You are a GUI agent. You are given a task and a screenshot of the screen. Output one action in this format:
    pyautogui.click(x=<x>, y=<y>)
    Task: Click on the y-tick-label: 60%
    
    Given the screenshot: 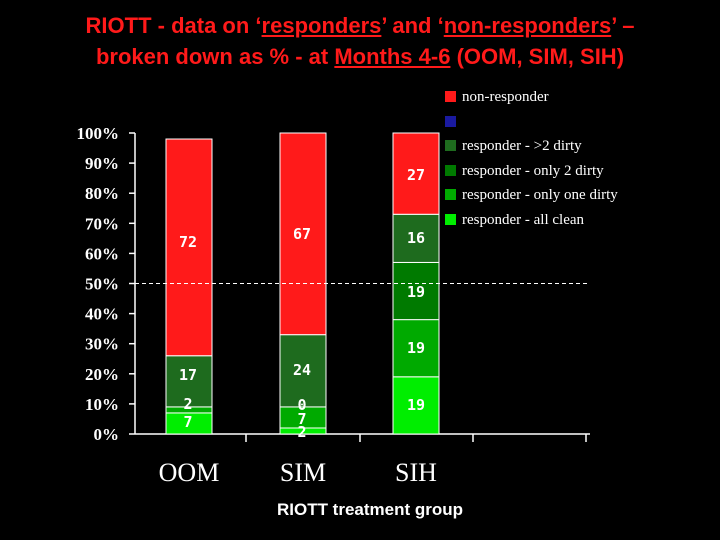 What is the action you would take?
    pyautogui.click(x=102, y=253)
    